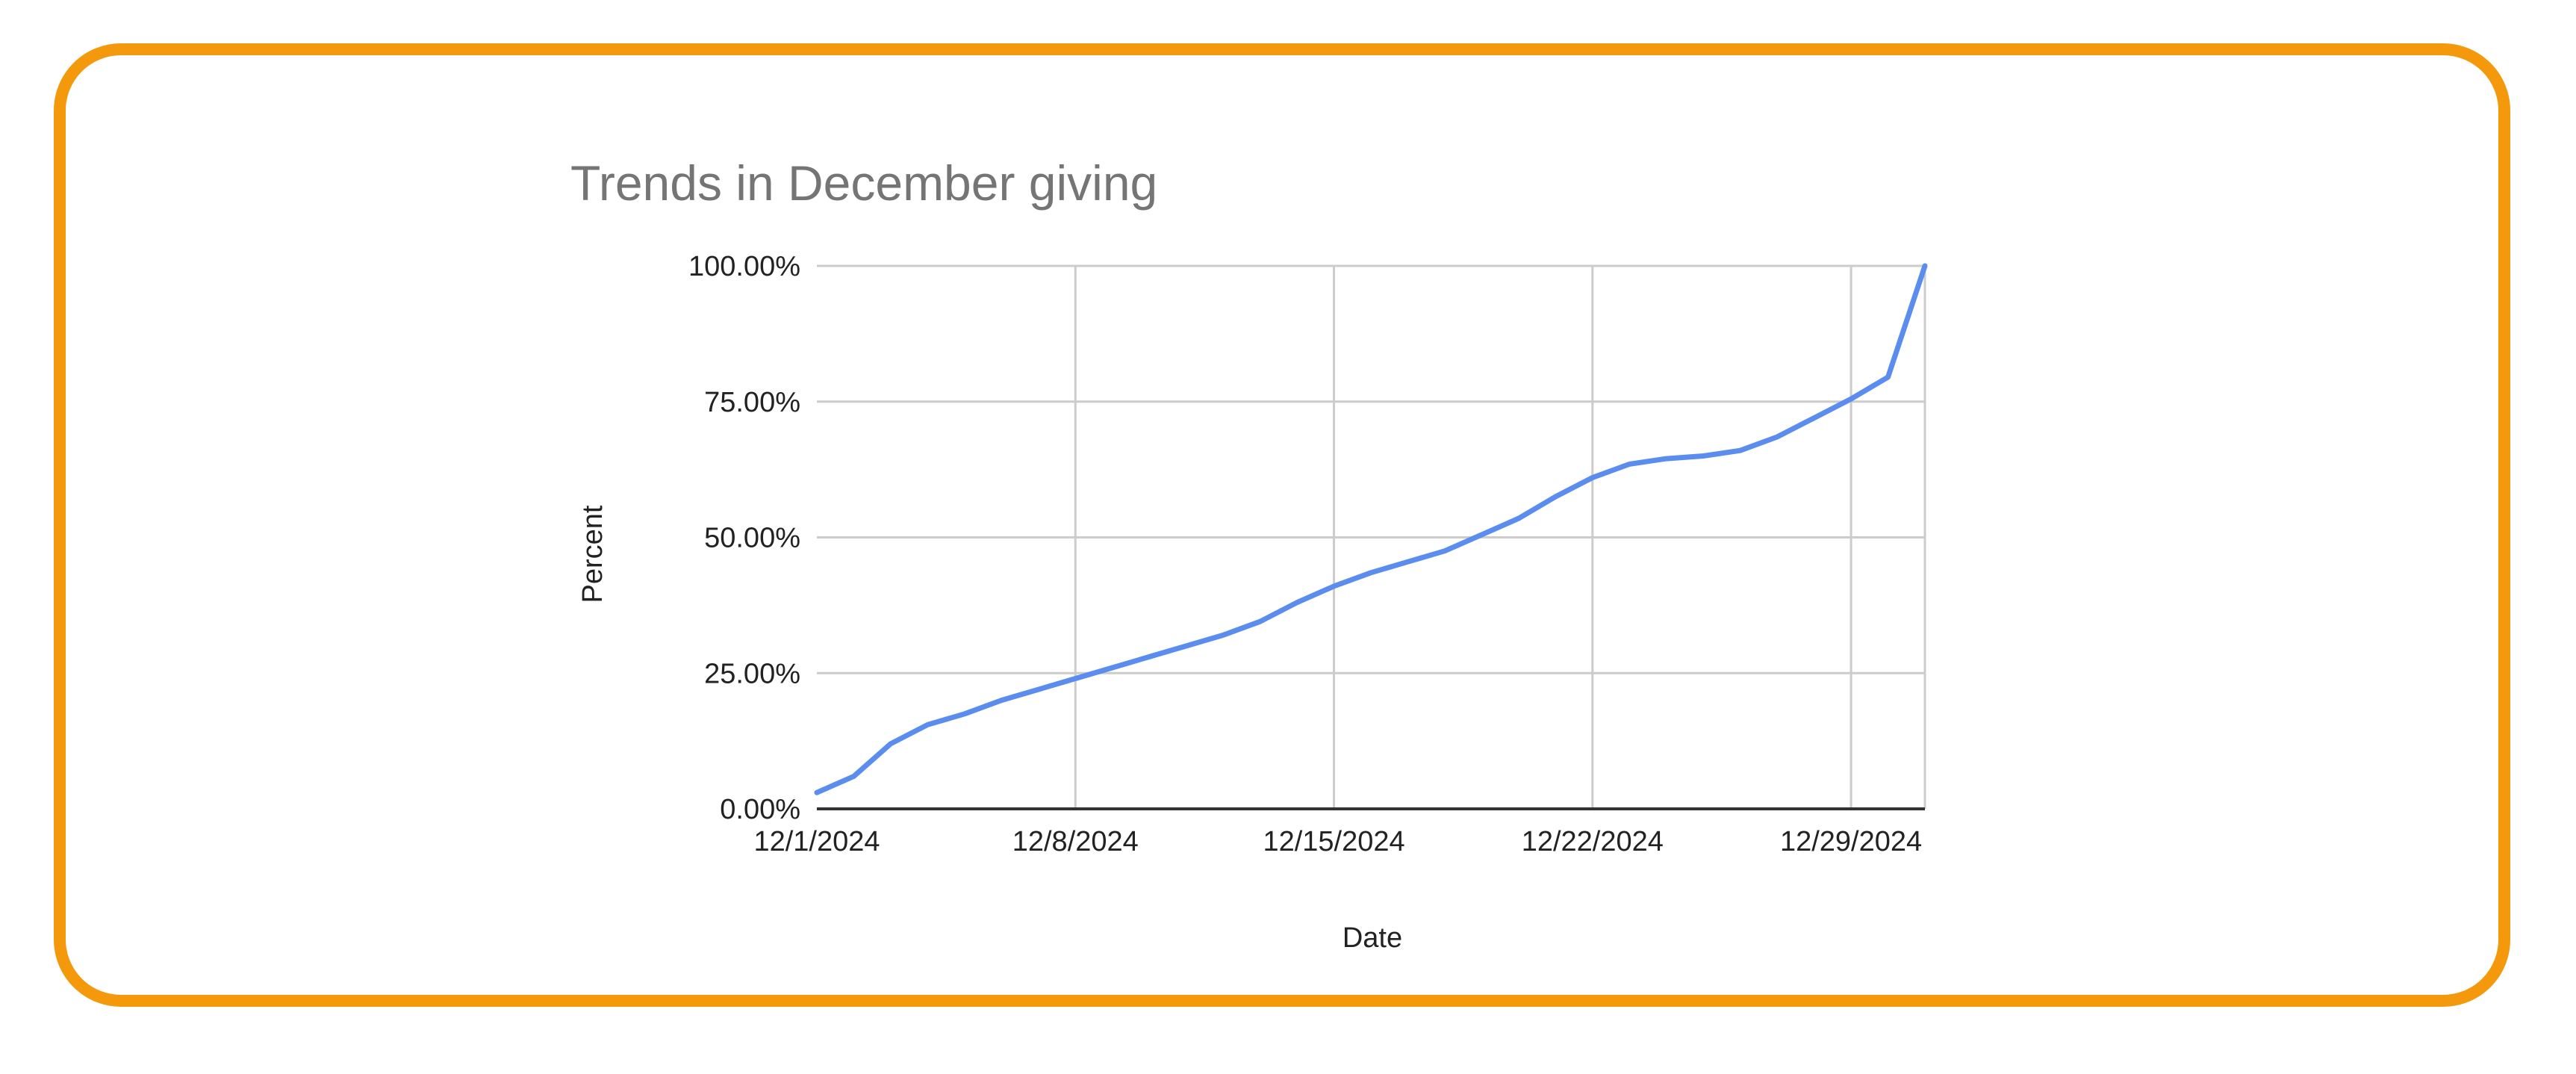 The height and width of the screenshot is (1074, 2576). I want to click on x-tick-label: 12/22/2024, so click(1593, 841).